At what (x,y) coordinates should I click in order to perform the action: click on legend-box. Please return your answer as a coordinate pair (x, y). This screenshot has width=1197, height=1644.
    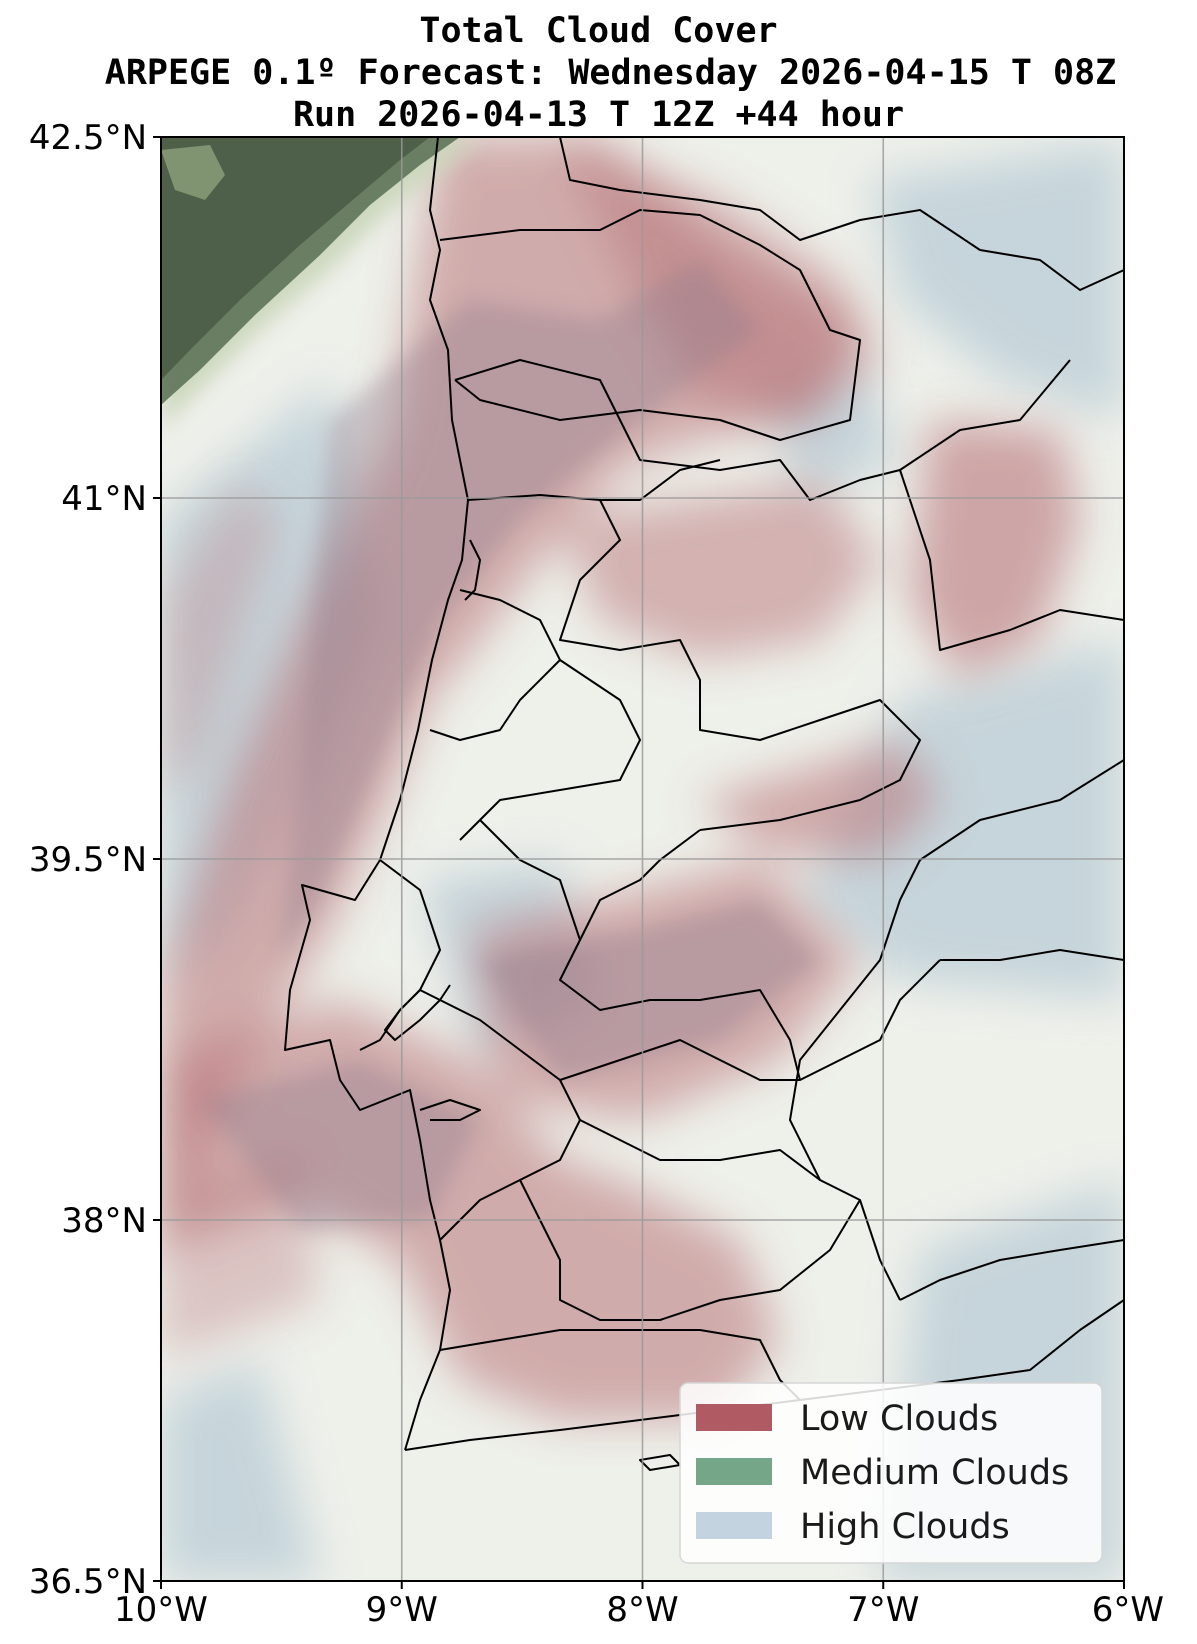
    Looking at the image, I should click on (891, 1473).